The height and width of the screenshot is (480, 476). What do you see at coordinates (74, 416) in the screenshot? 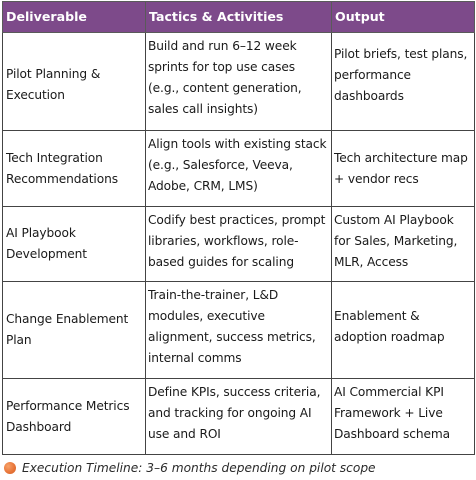
I see `deliverable-cell: Performance Metrics Dashboard` at bounding box center [74, 416].